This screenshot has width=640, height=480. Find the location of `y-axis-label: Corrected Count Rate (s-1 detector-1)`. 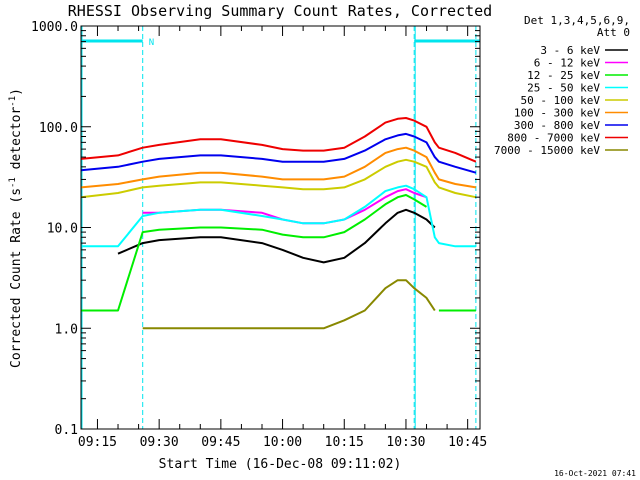

y-axis-label: Corrected Count Rate (s-1 detector-1) is located at coordinates (16, 228).